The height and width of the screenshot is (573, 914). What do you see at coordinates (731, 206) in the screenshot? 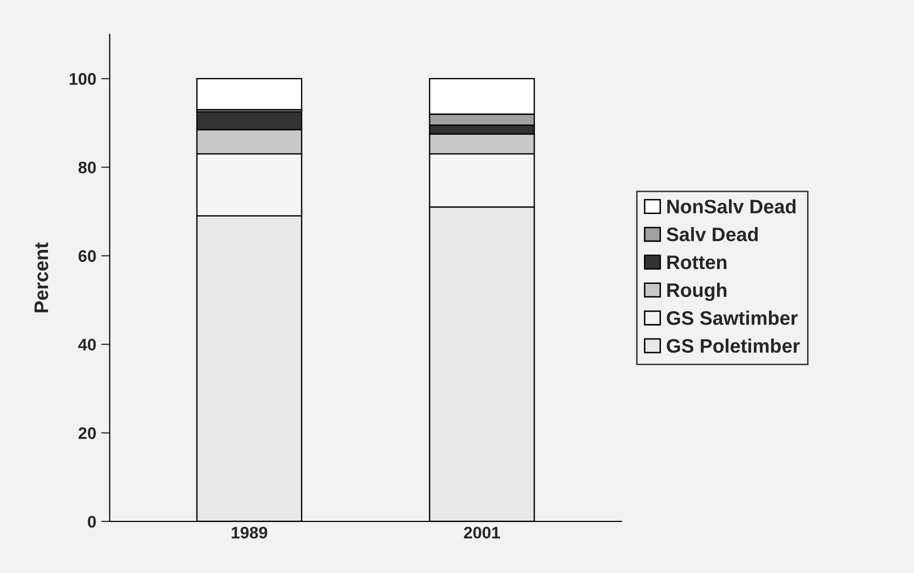
I see `legend-label: NonSalv Dead` at bounding box center [731, 206].